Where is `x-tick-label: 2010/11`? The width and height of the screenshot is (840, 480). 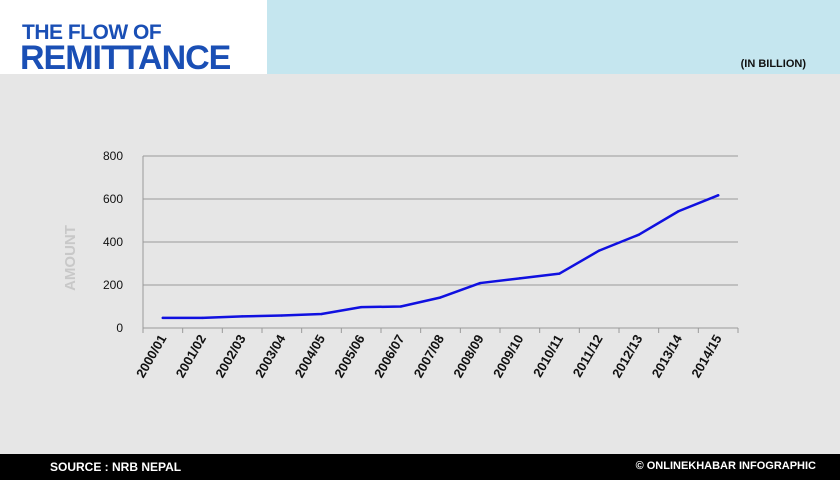
x-tick-label: 2010/11 is located at coordinates (548, 356).